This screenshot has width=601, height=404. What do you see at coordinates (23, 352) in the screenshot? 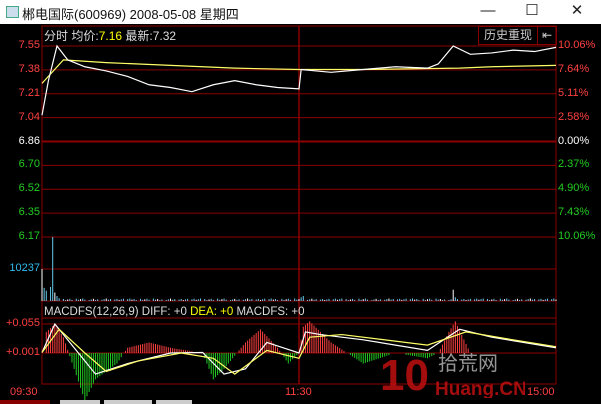
I see `macd-tick: +0.001` at bounding box center [23, 352].